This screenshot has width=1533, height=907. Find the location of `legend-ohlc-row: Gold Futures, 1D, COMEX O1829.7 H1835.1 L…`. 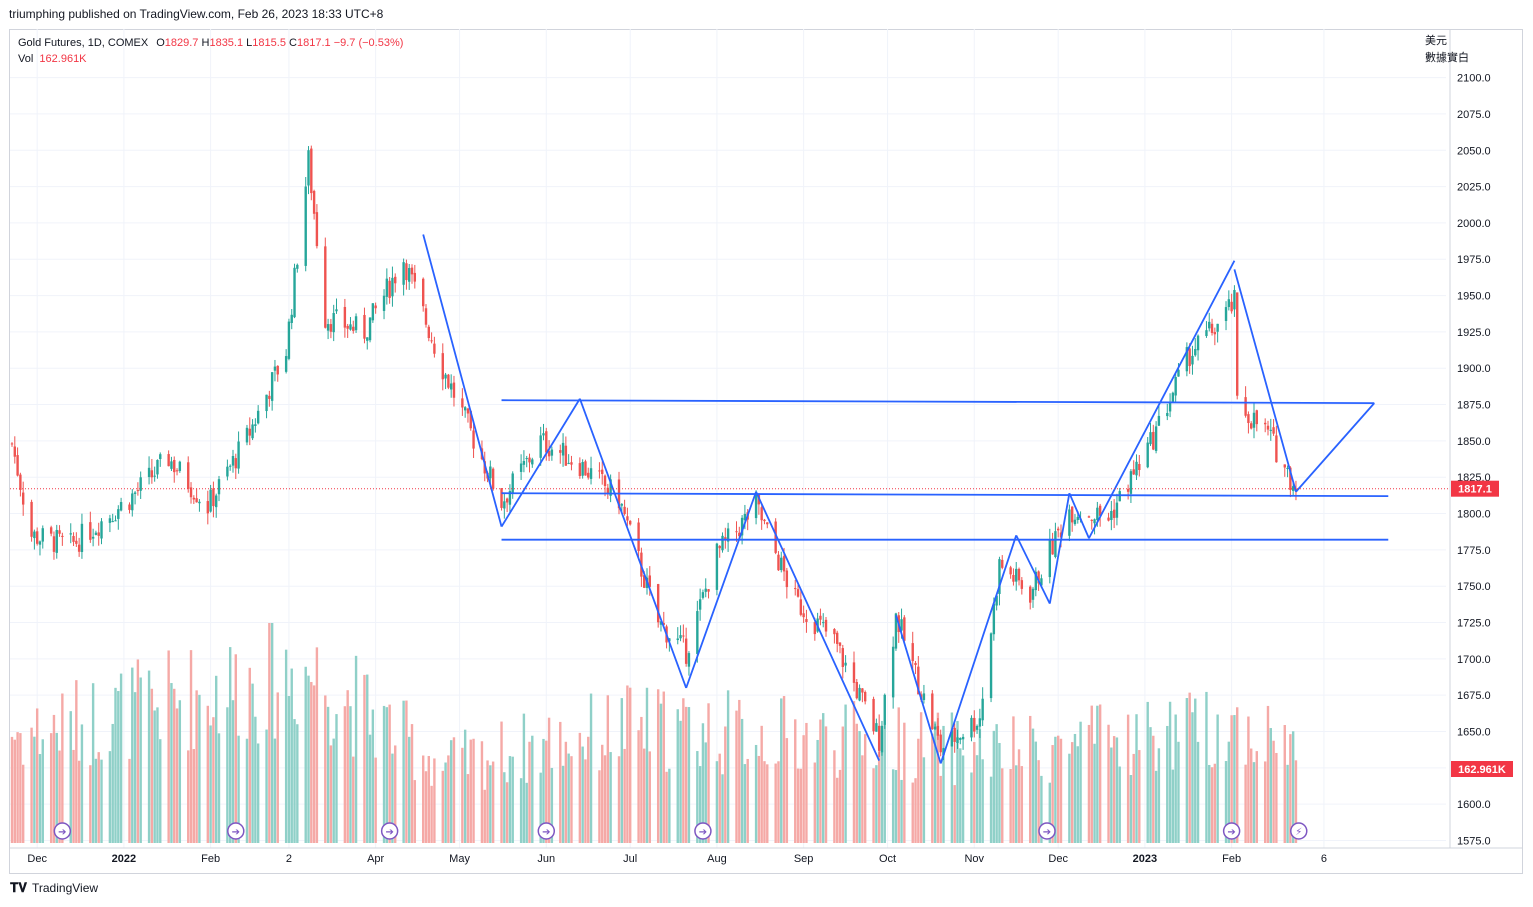

legend-ohlc-row: Gold Futures, 1D, COMEX O1829.7 H1835.1 L… is located at coordinates (211, 43).